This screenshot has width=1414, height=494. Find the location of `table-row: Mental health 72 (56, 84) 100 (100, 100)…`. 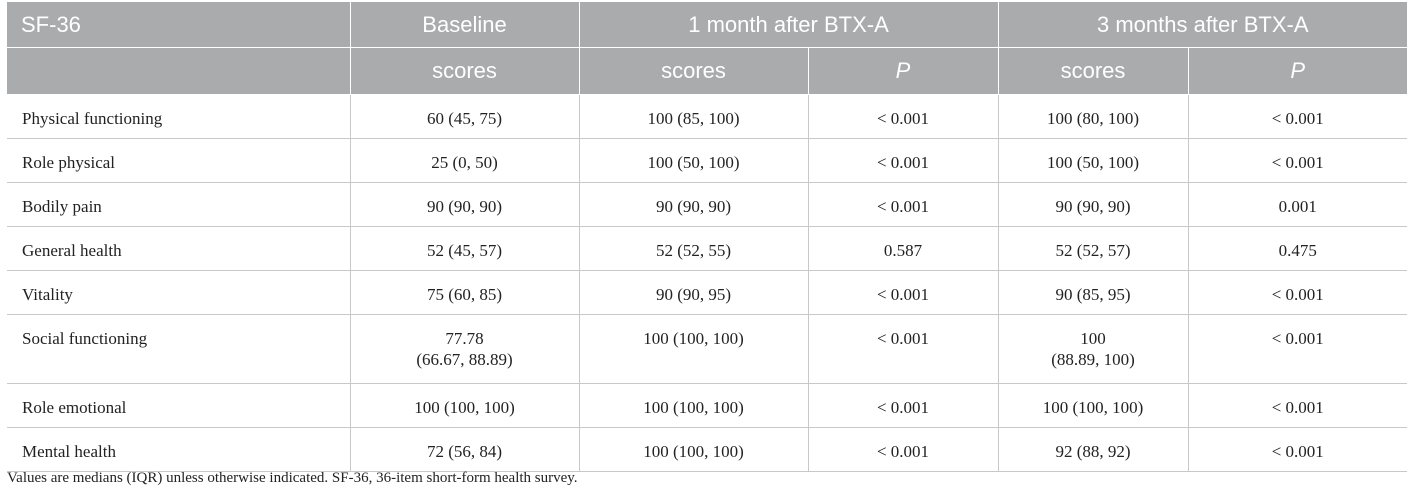

table-row: Mental health 72 (56, 84) 100 (100, 100)… is located at coordinates (707, 449).